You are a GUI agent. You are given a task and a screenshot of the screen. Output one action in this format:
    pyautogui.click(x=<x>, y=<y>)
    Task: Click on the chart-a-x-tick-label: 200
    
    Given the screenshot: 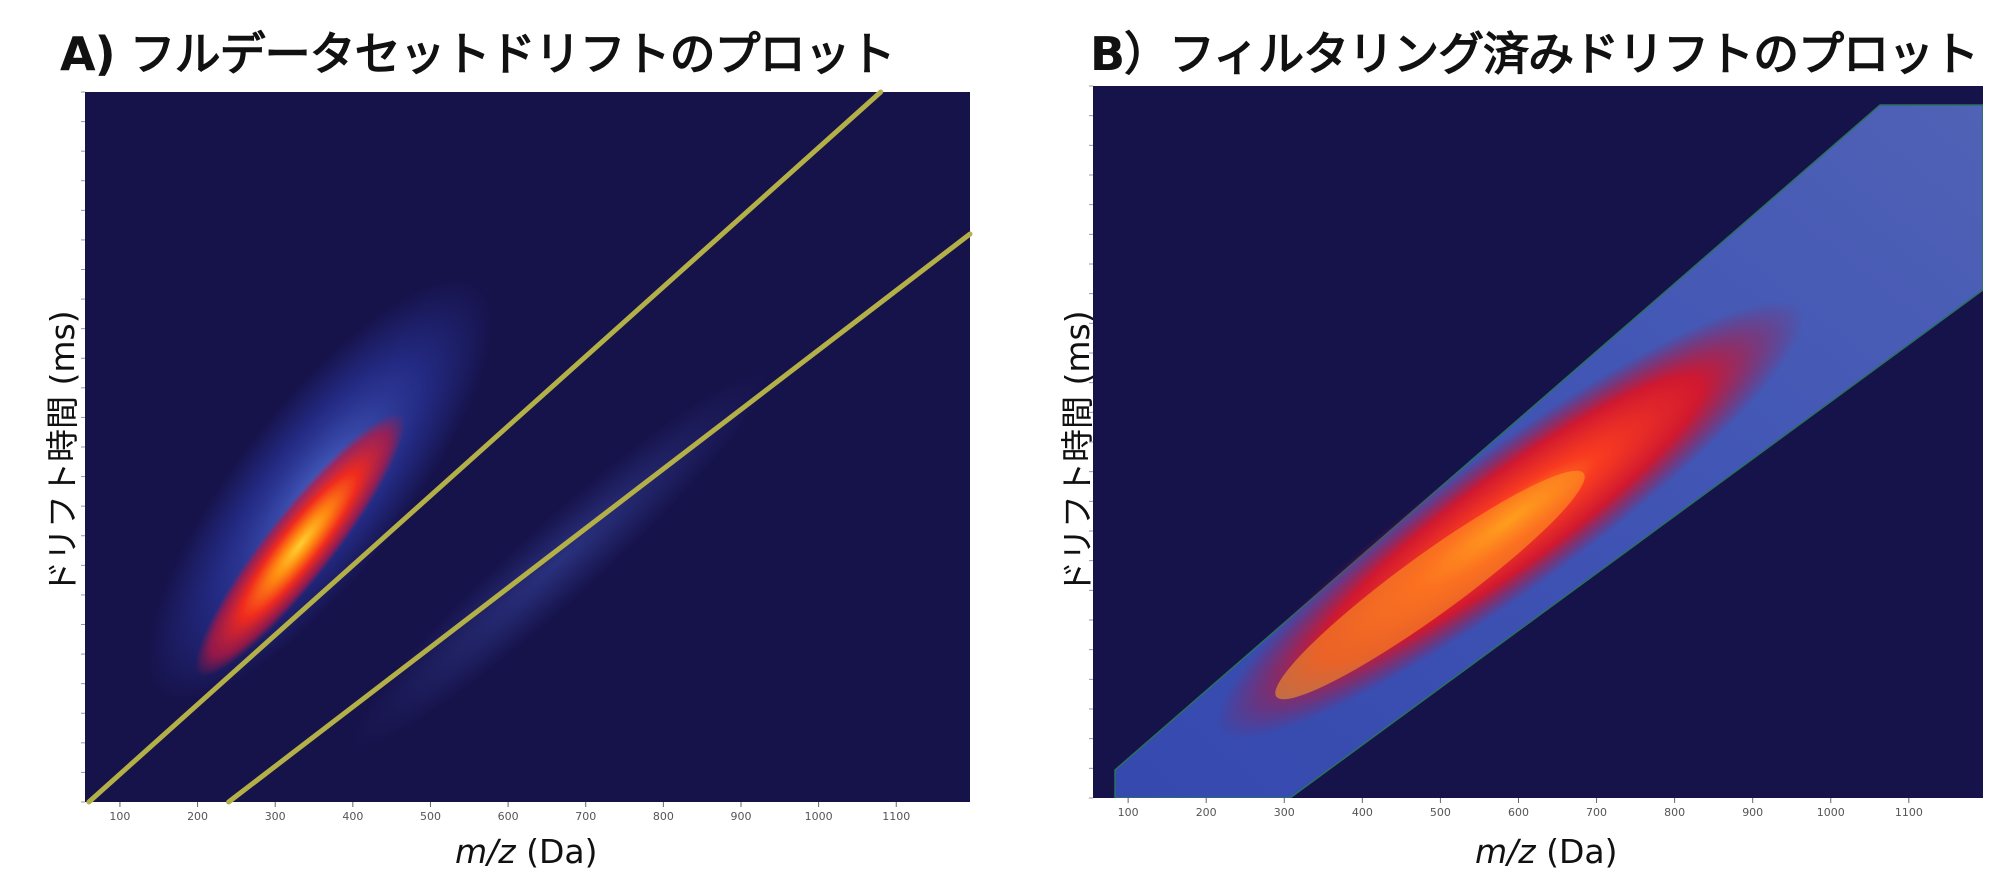 What is the action you would take?
    pyautogui.click(x=197, y=816)
    